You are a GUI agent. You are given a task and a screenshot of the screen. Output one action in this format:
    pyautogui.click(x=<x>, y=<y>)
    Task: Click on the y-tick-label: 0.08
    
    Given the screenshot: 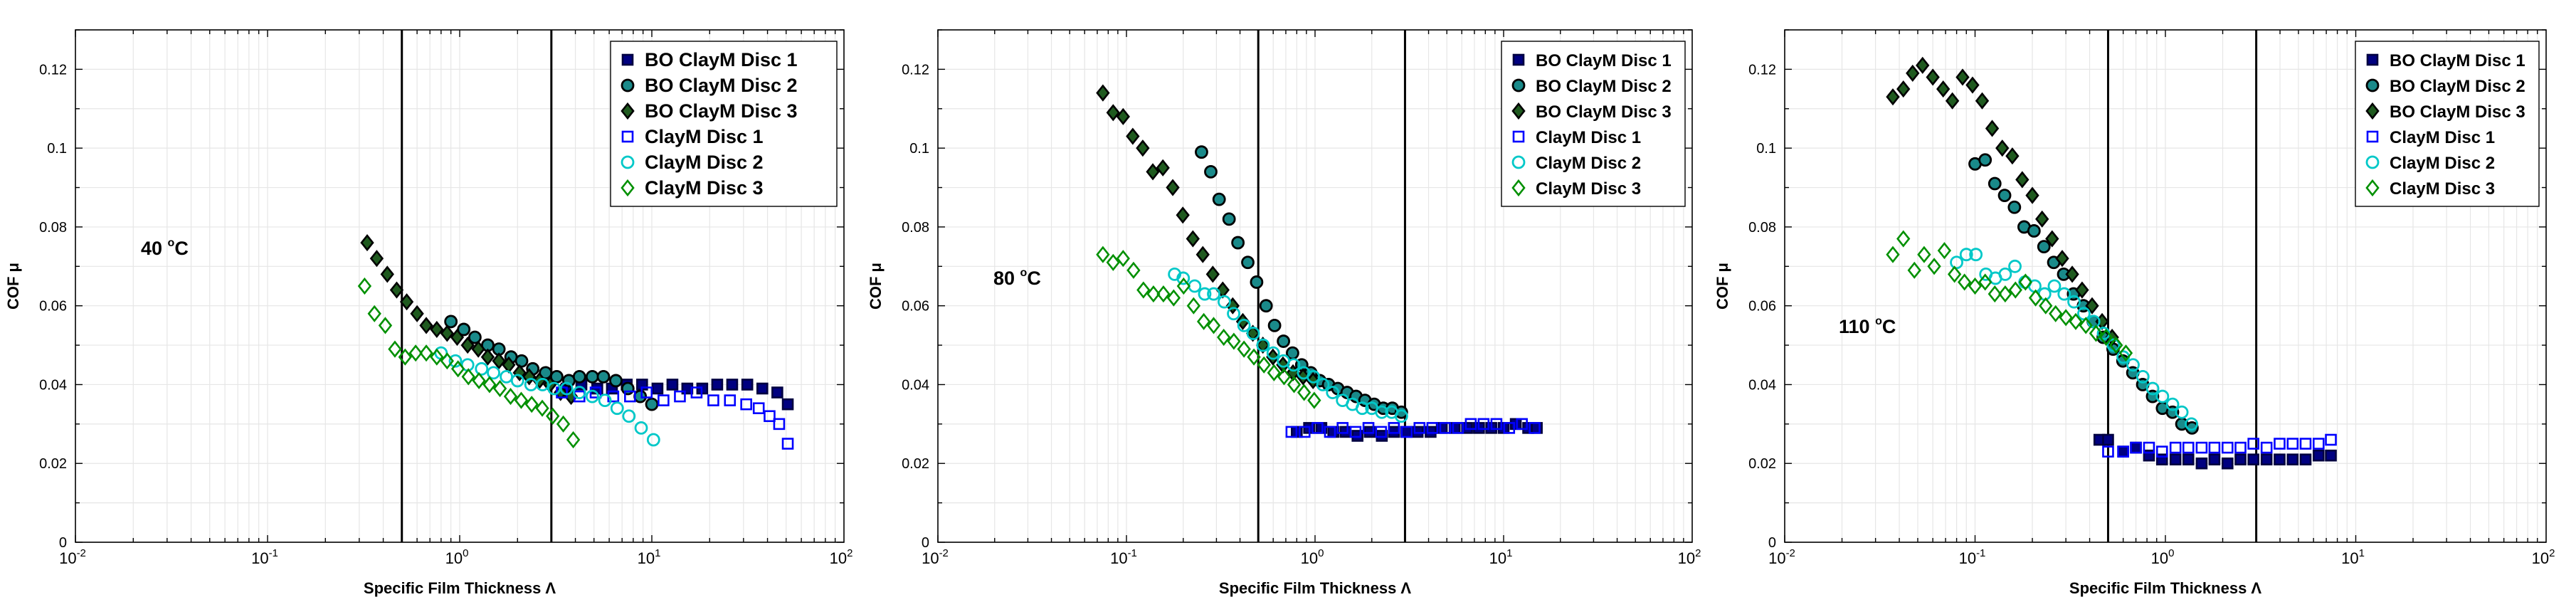 What is the action you would take?
    pyautogui.click(x=915, y=228)
    